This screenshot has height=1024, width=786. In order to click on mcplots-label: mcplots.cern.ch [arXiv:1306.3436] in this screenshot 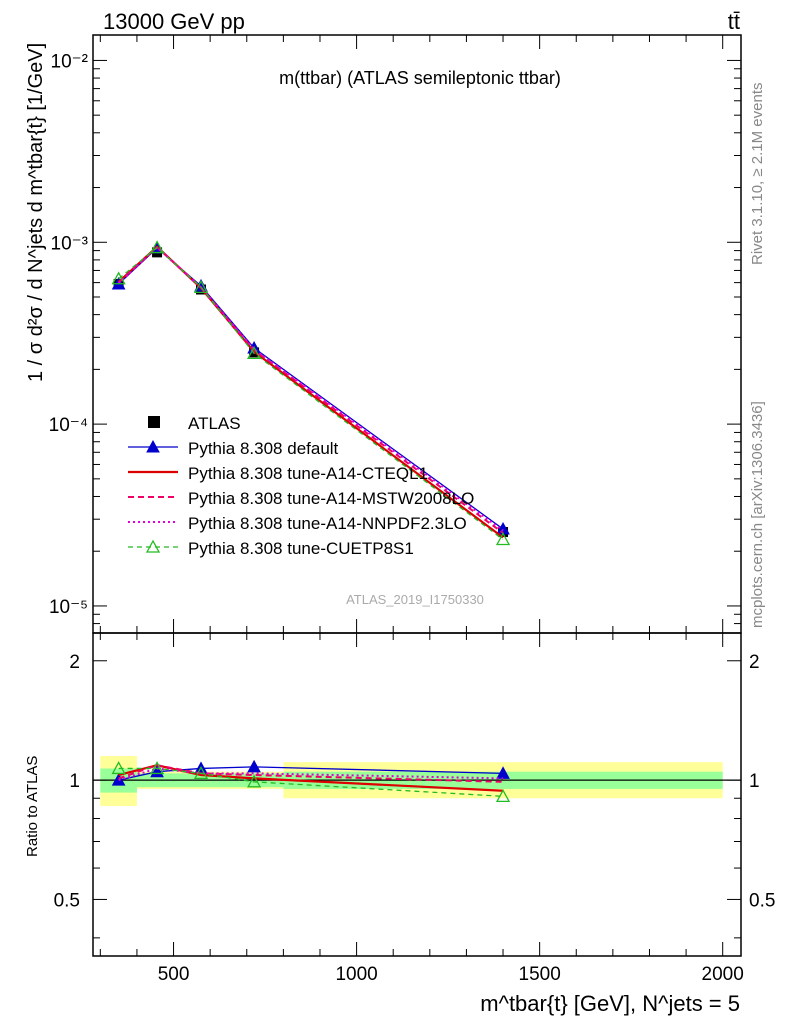, I will do `click(757, 514)`.